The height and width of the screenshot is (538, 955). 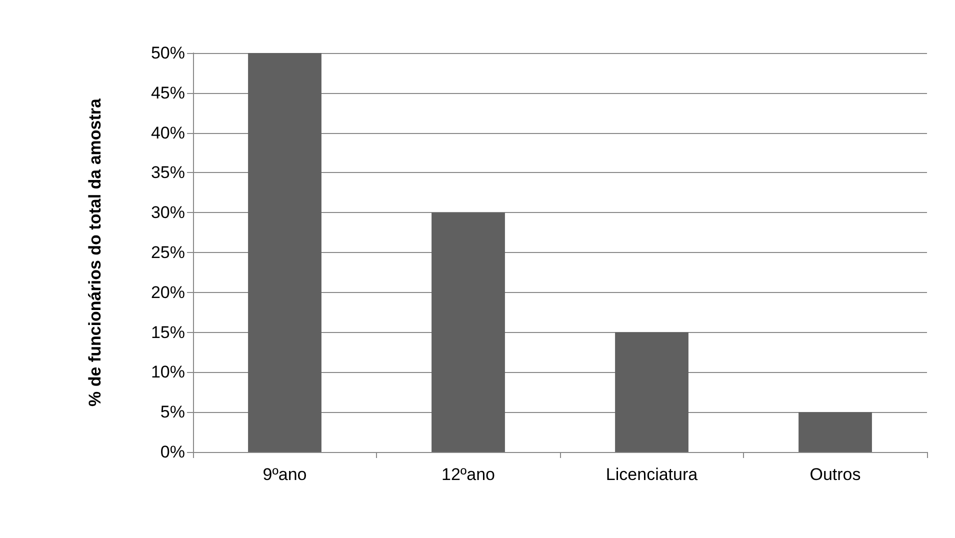 I want to click on y-tick-label: 35%, so click(x=167, y=172).